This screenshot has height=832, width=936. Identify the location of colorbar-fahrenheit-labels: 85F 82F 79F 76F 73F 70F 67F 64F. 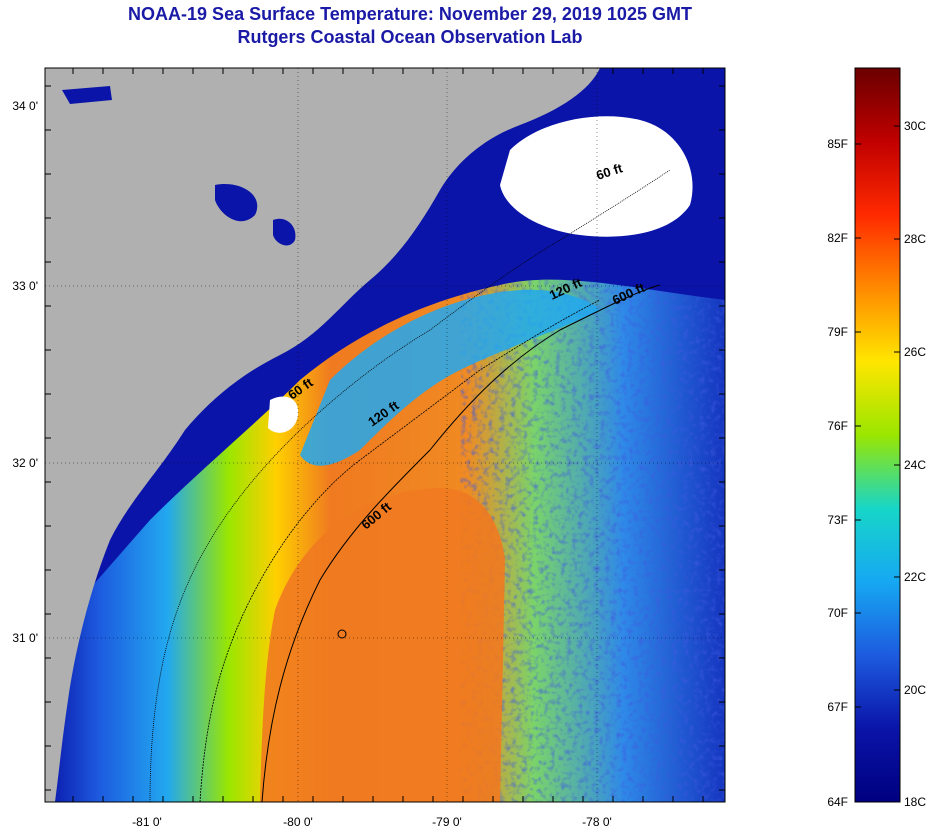
(837, 473).